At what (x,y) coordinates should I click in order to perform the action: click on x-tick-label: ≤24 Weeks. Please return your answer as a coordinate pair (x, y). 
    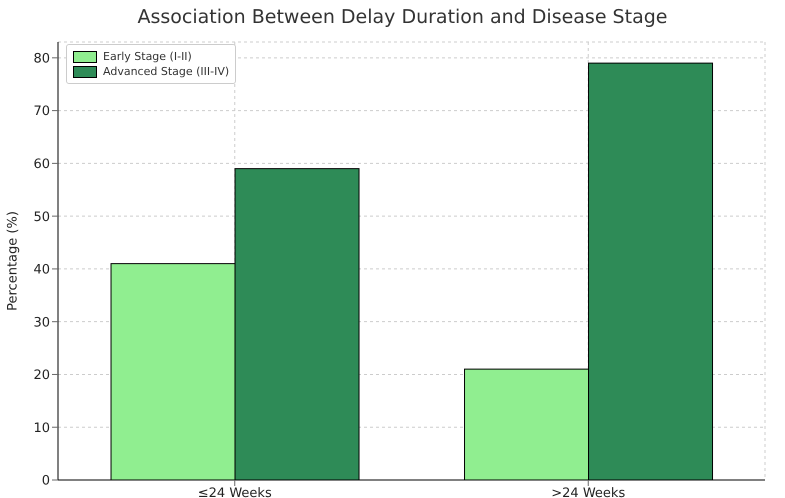
    Looking at the image, I should click on (235, 492).